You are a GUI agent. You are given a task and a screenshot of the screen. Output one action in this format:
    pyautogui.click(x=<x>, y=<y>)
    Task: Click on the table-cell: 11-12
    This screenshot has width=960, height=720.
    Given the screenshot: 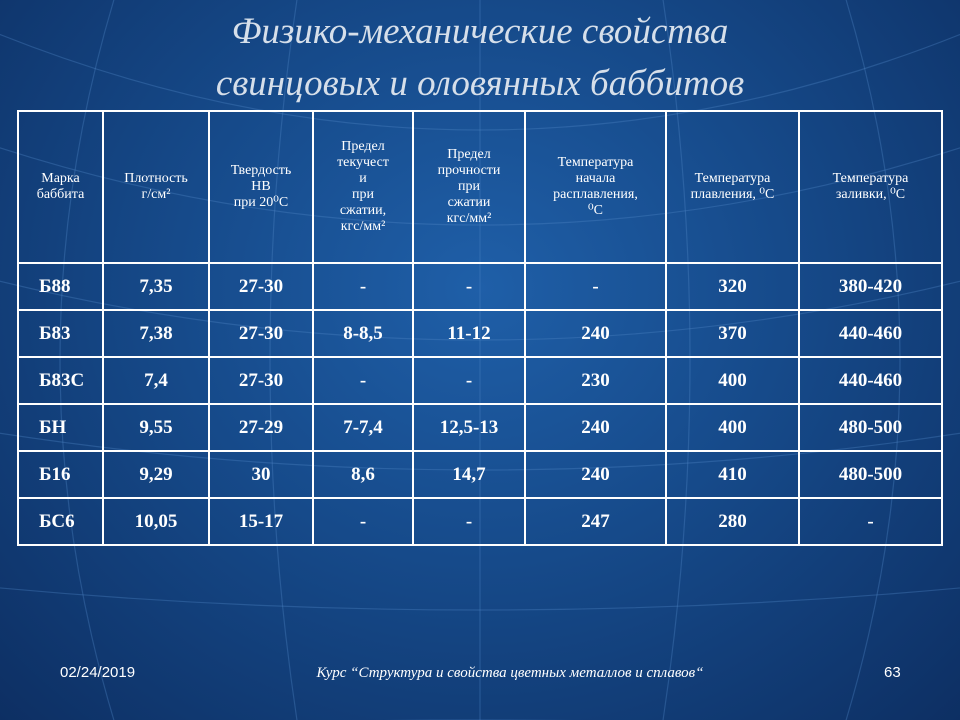 What is the action you would take?
    pyautogui.click(x=469, y=333)
    